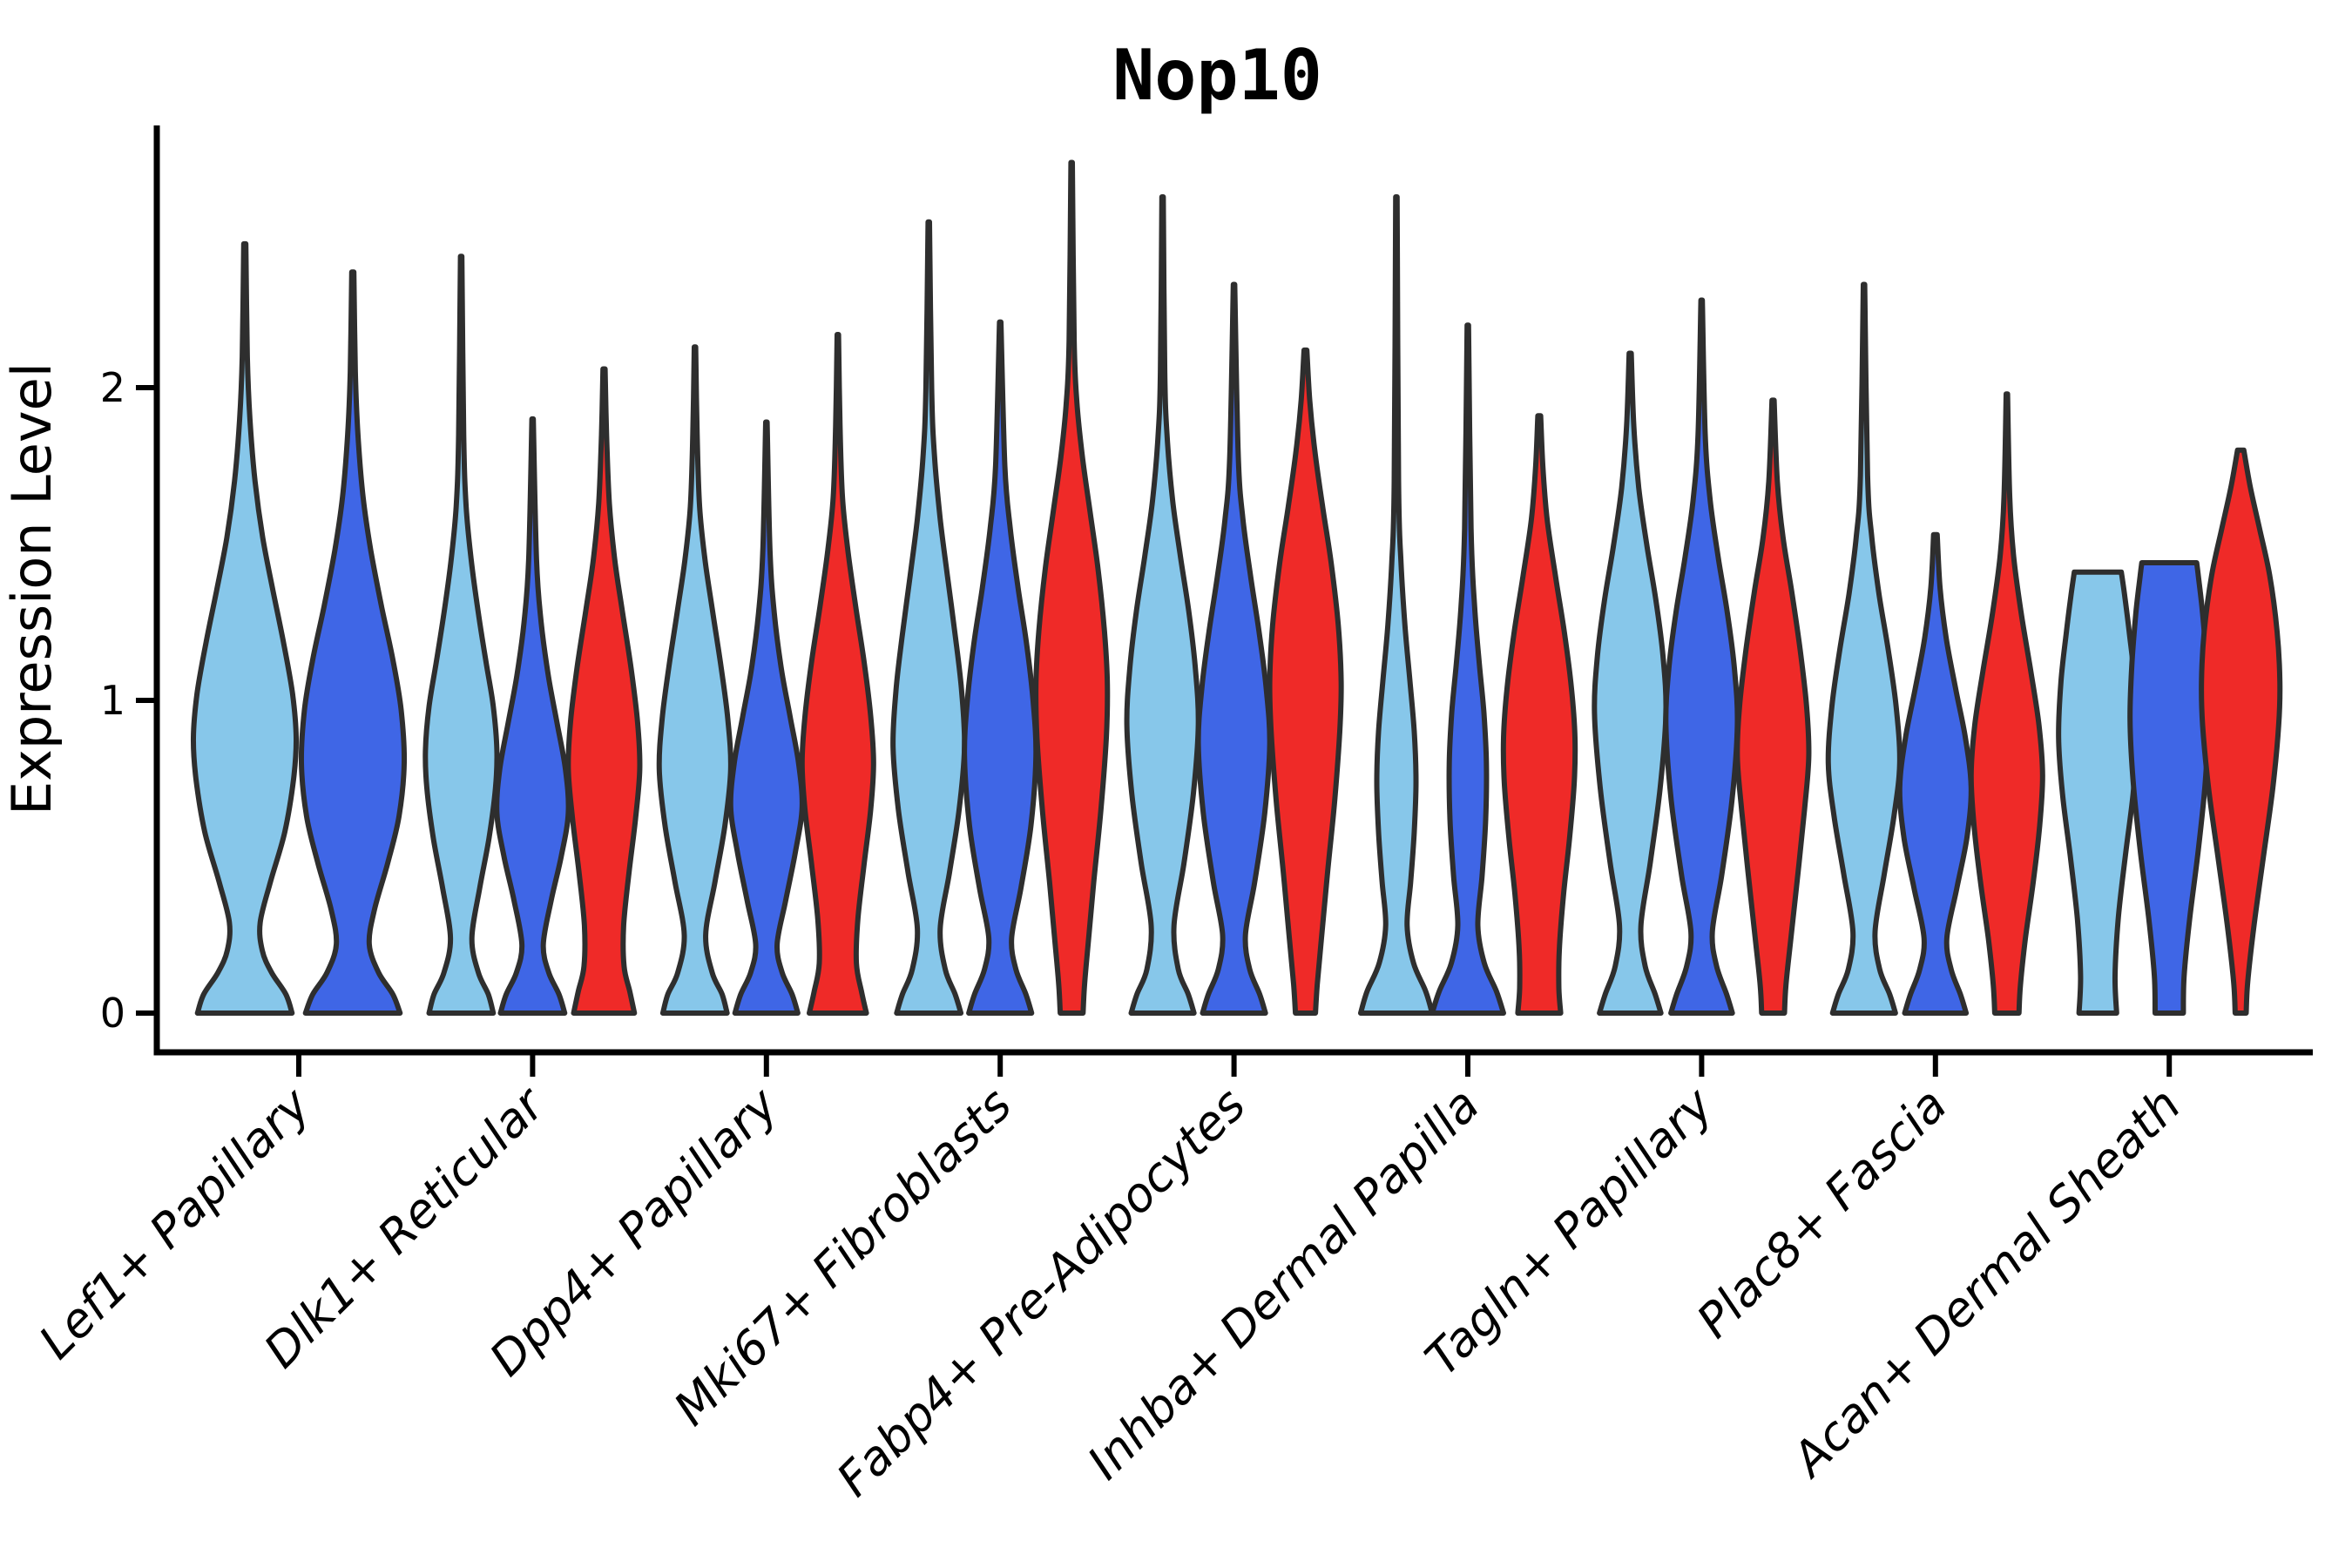  Describe the element at coordinates (1935, 773) in the screenshot. I see `violin-plac8-fascia-dark-blue` at that location.